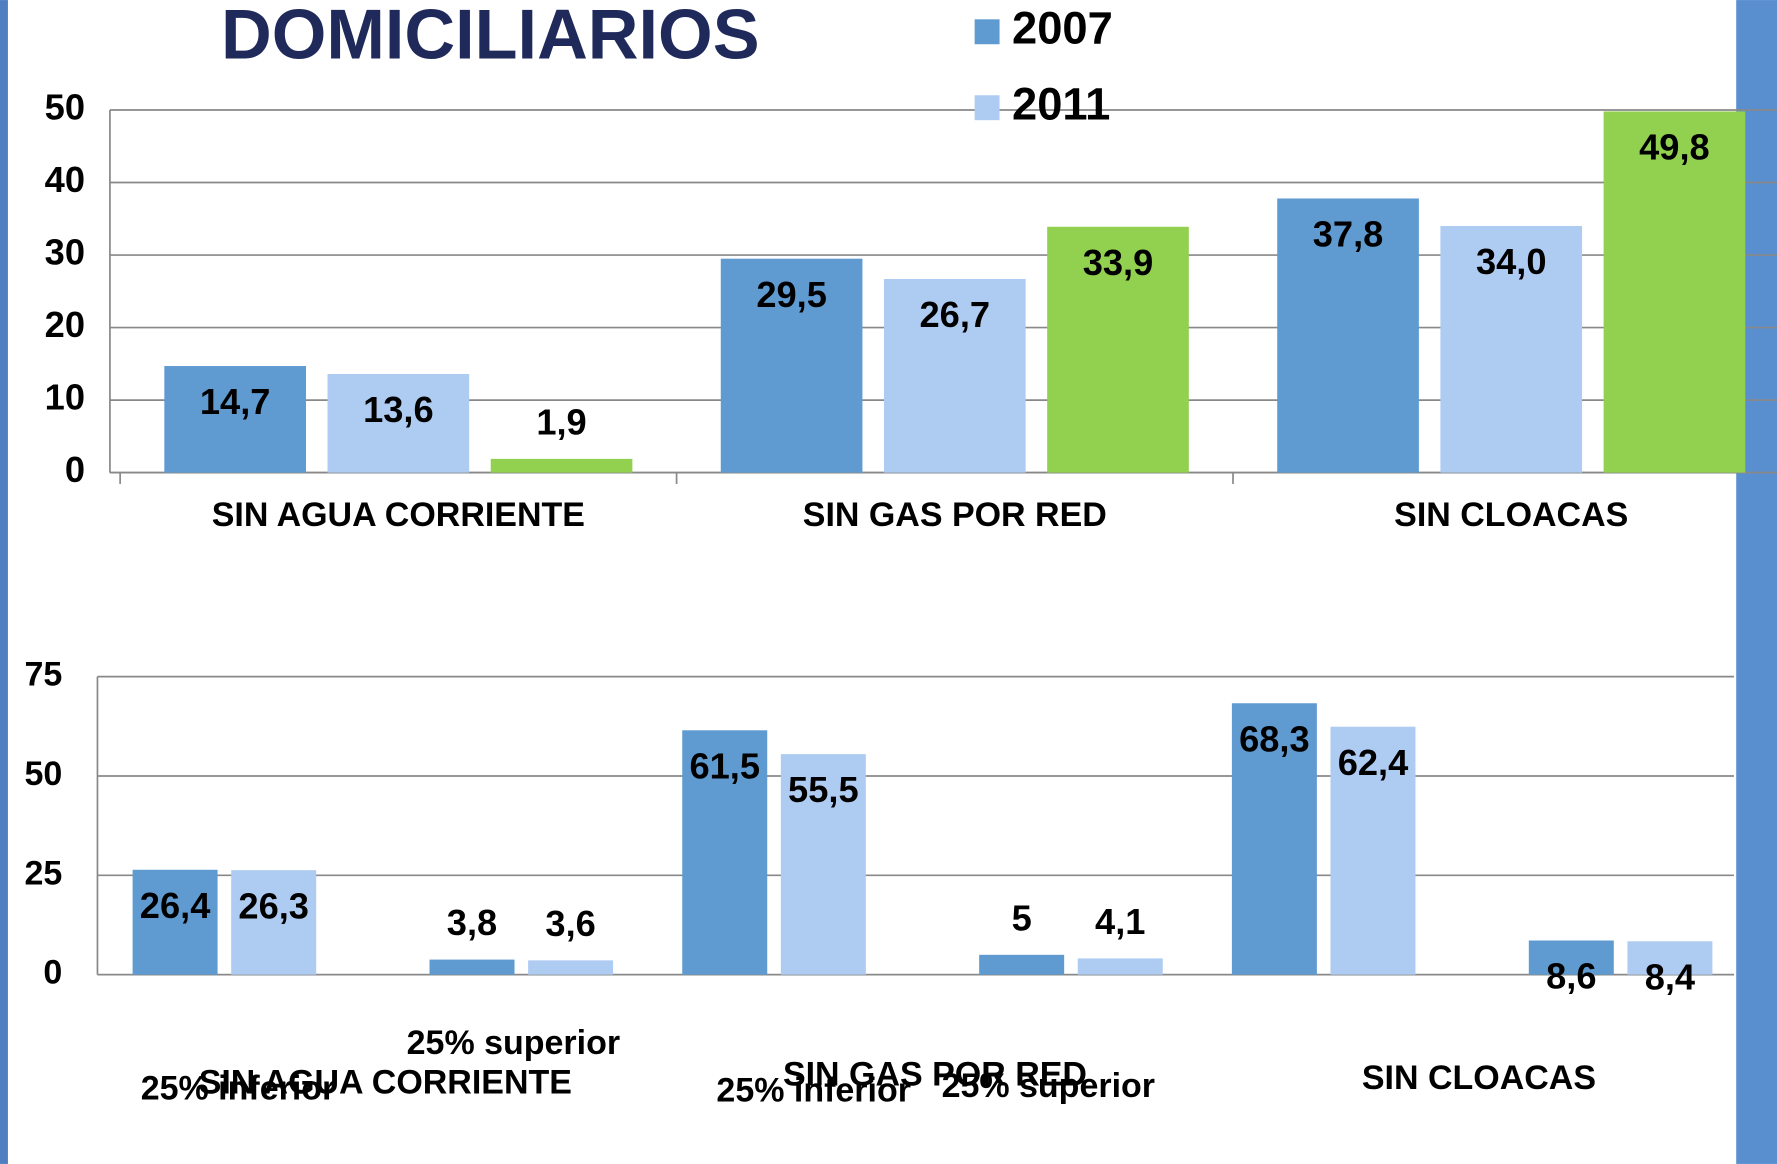  Describe the element at coordinates (1348, 234) in the screenshot. I see `value-label: 37,8` at that location.